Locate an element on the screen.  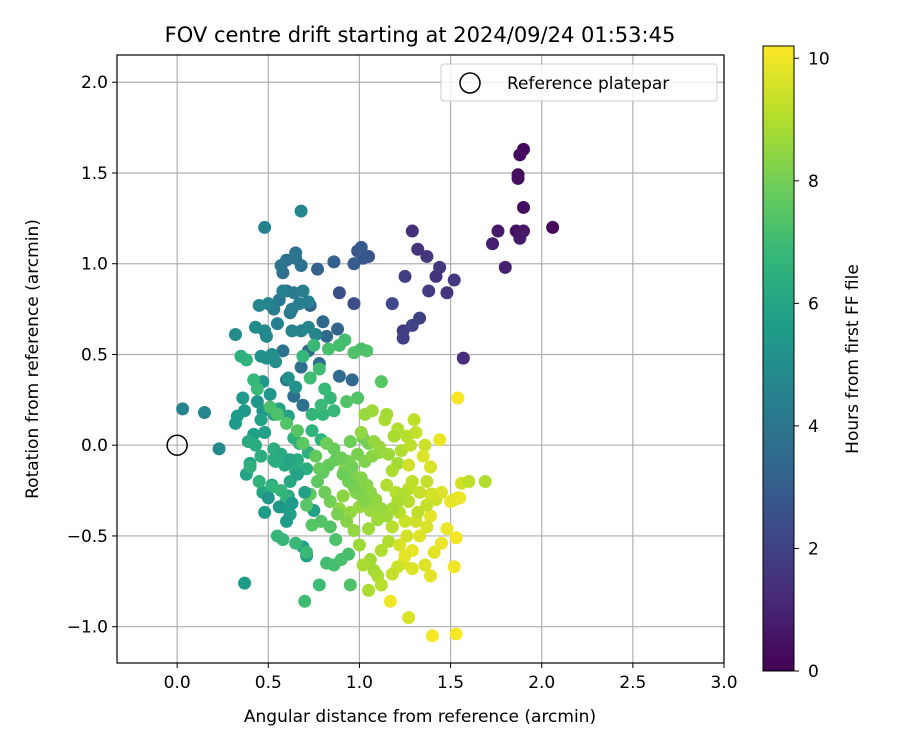
legend-marker-icon is located at coordinates (470, 83).